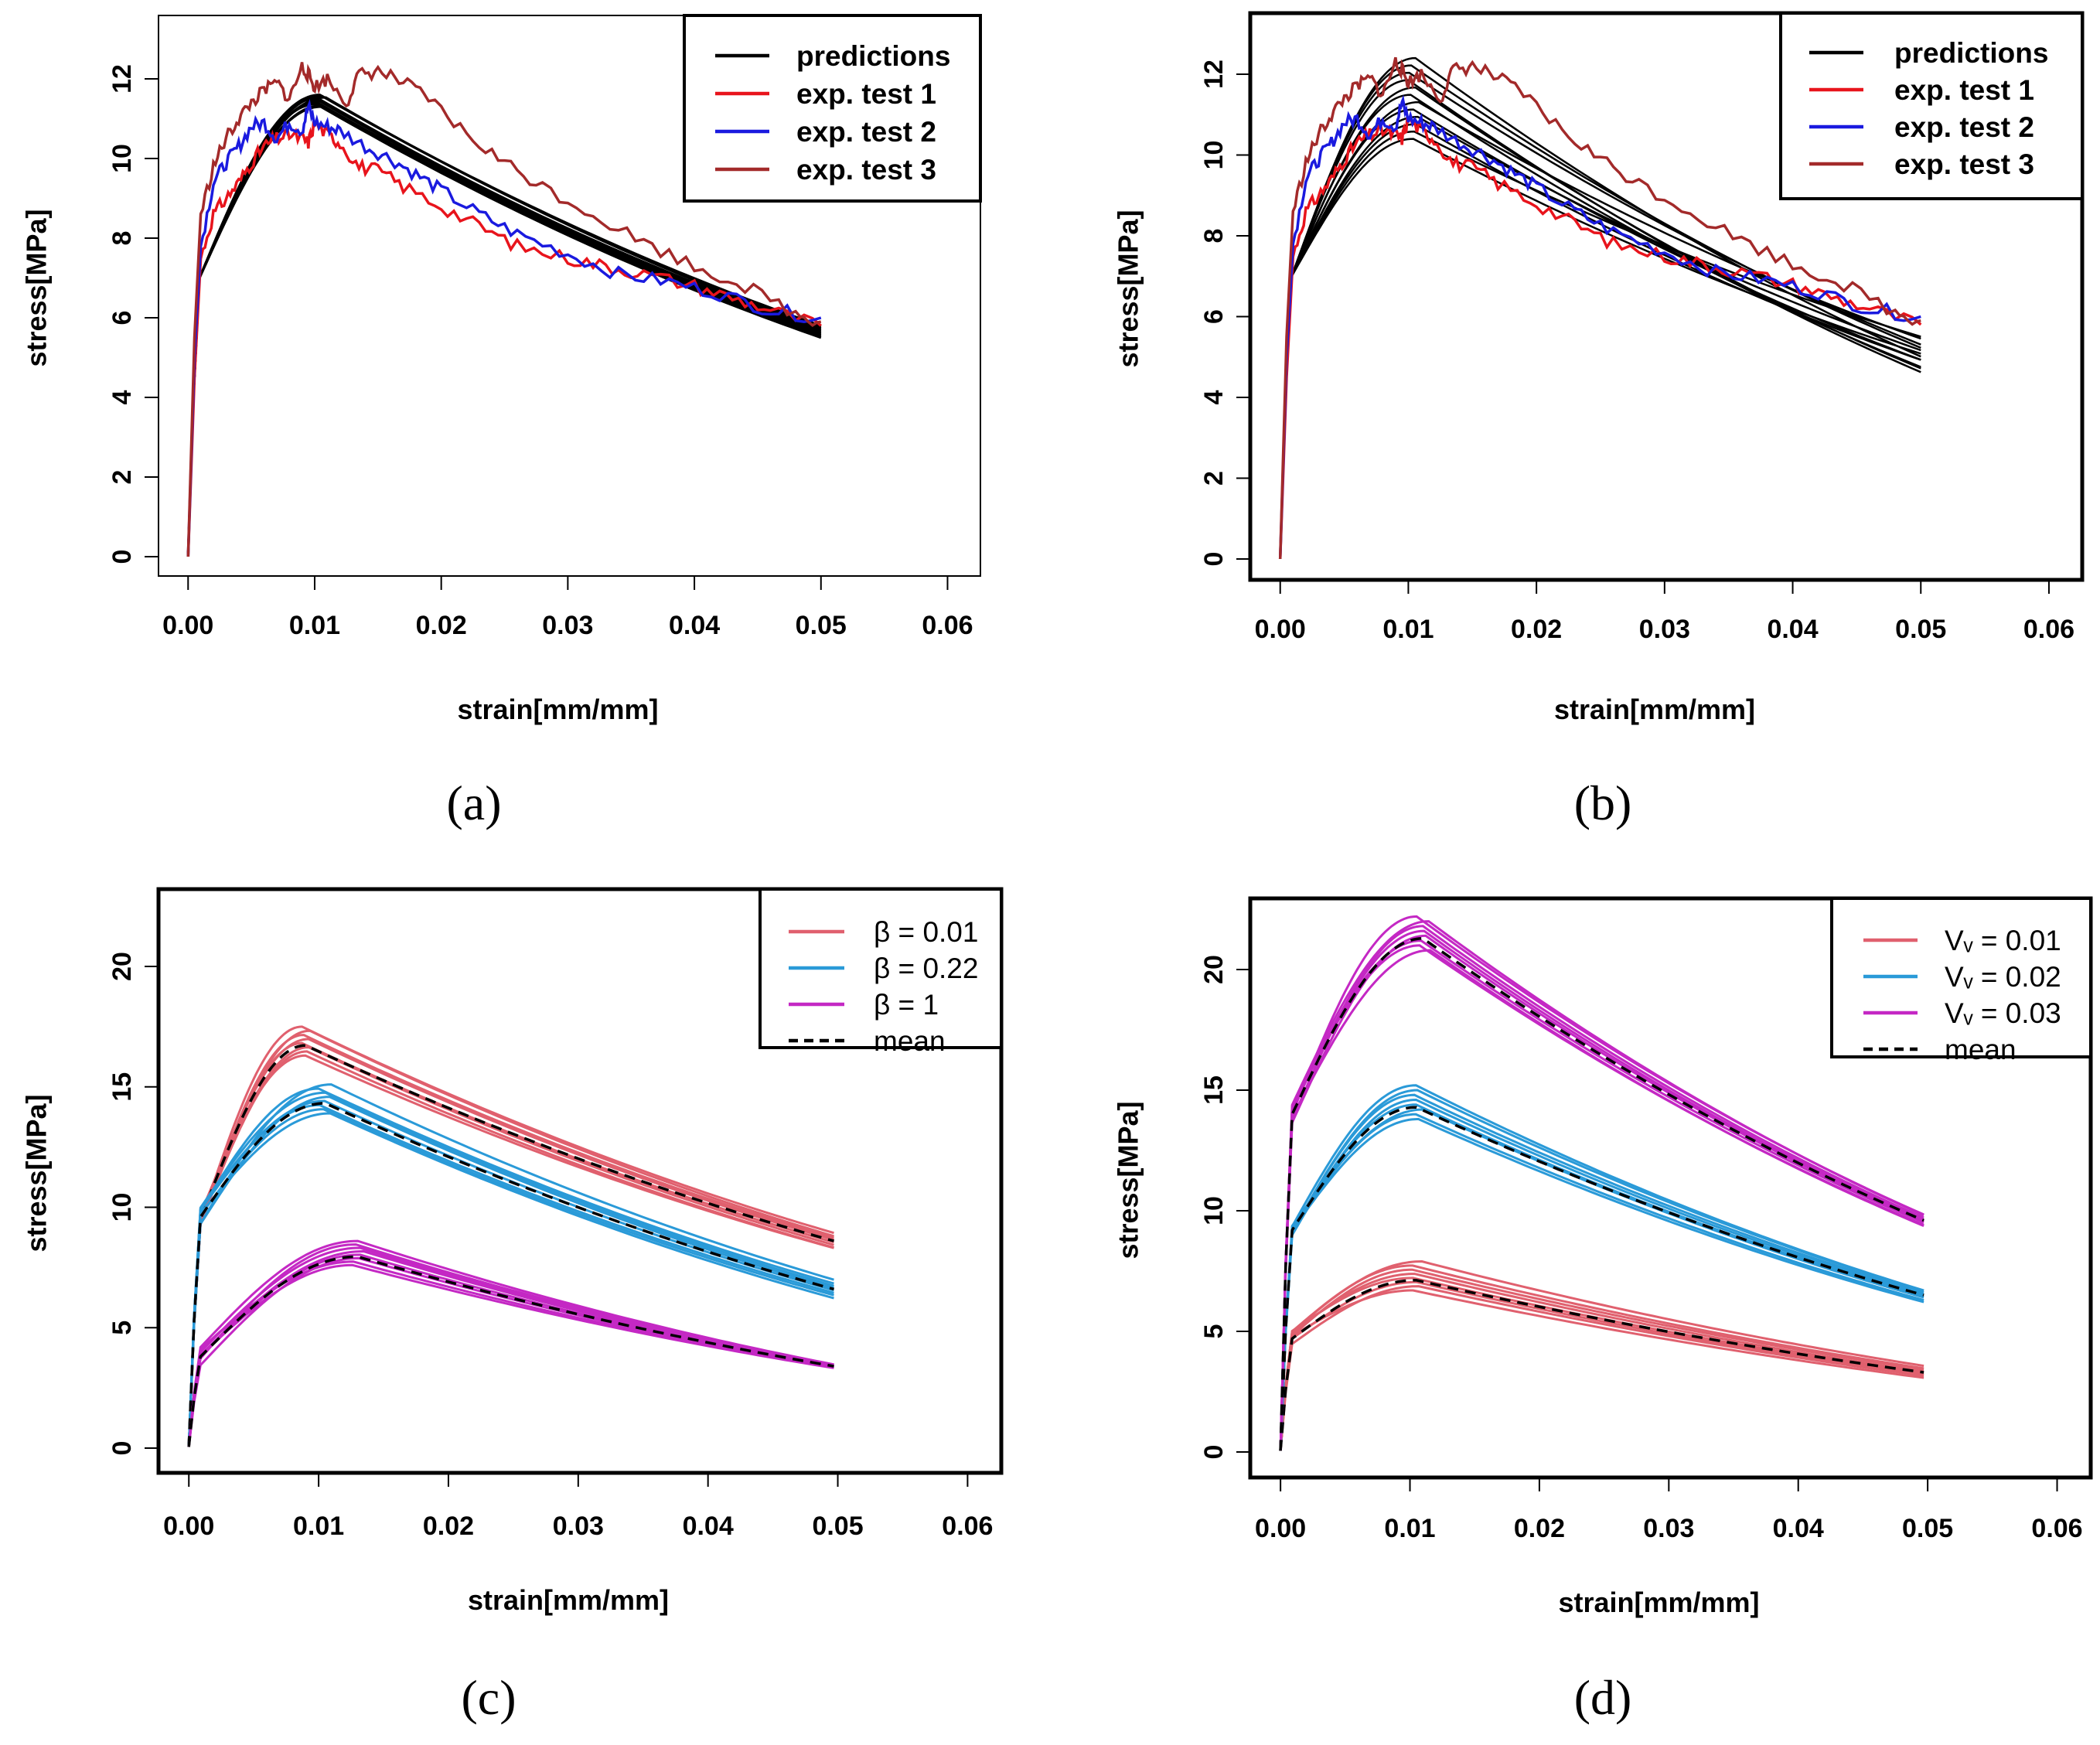 The image size is (2100, 1745). Describe the element at coordinates (1603, 802) in the screenshot. I see `panel-caption: (b)` at that location.